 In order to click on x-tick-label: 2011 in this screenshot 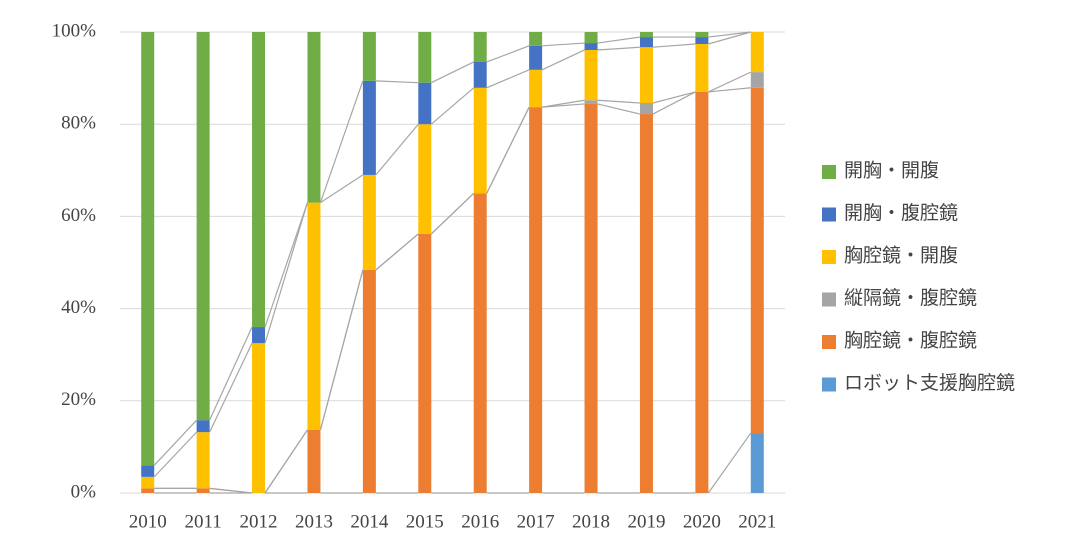, I will do `click(202, 521)`.